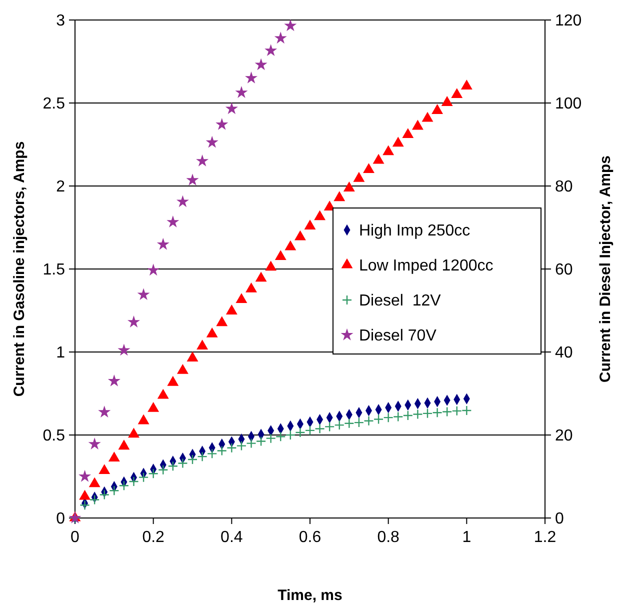 Image resolution: width=620 pixels, height=612 pixels. I want to click on y2-tick-label: 100, so click(568, 104).